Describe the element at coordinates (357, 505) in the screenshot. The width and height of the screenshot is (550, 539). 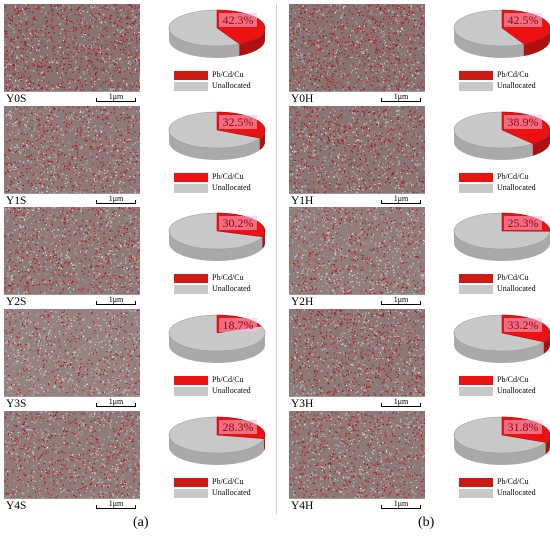
I see `sample-label-bar: Y4H 1μm` at that location.